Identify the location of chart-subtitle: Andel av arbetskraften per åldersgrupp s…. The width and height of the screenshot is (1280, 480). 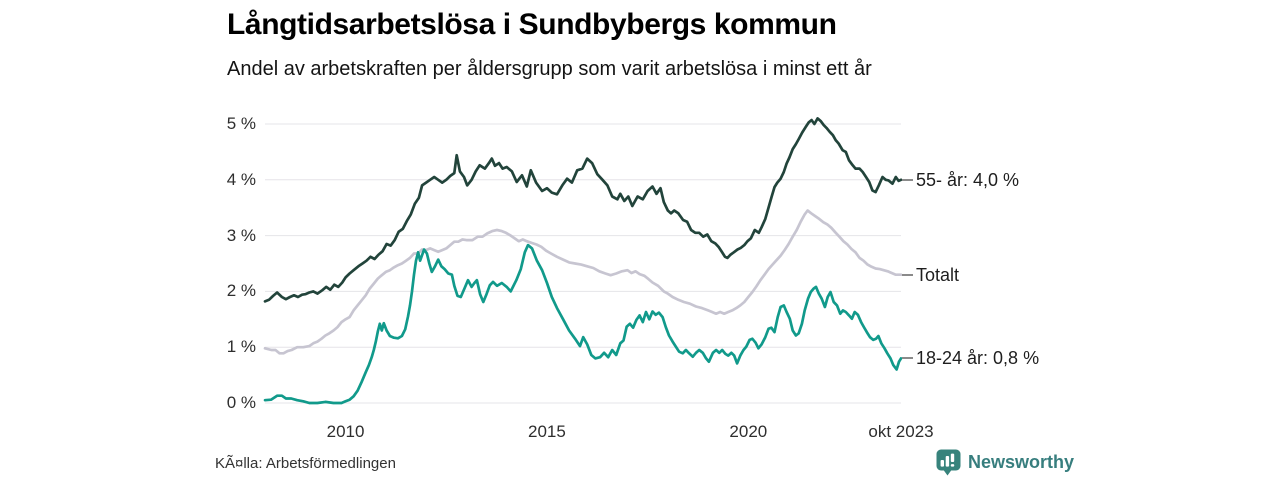
(549, 69).